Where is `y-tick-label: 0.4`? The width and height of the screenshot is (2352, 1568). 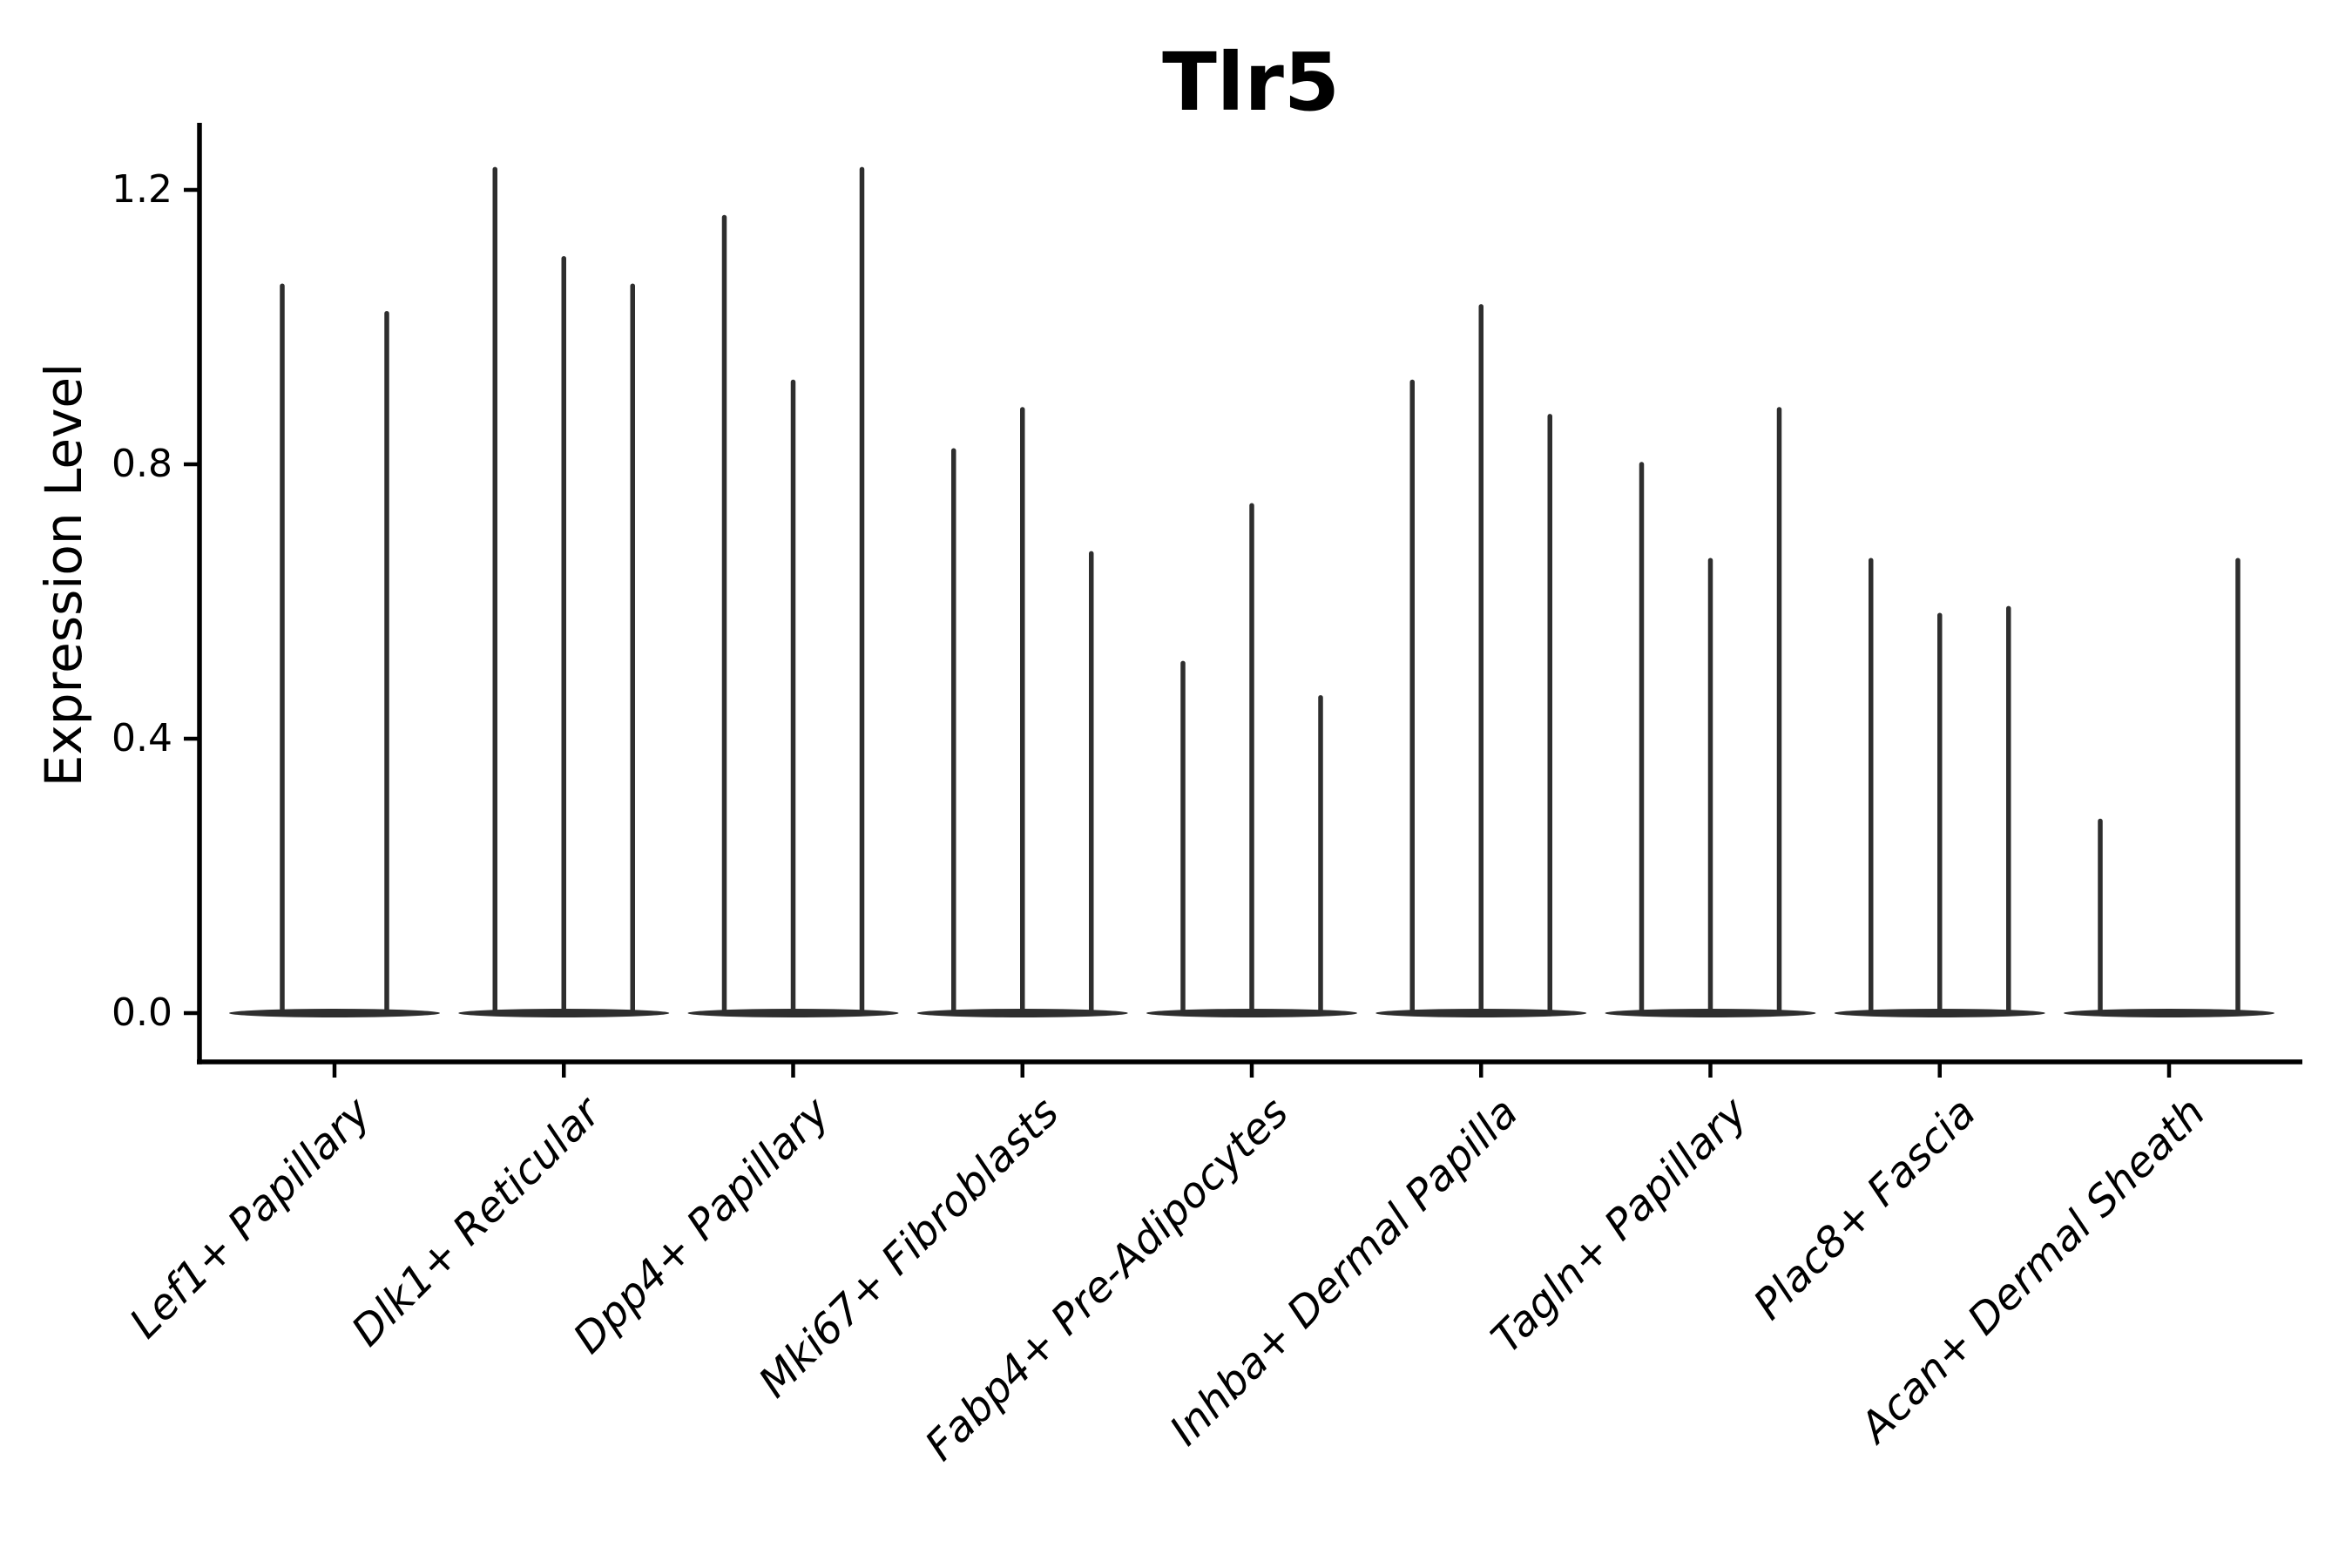 y-tick-label: 0.4 is located at coordinates (142, 738).